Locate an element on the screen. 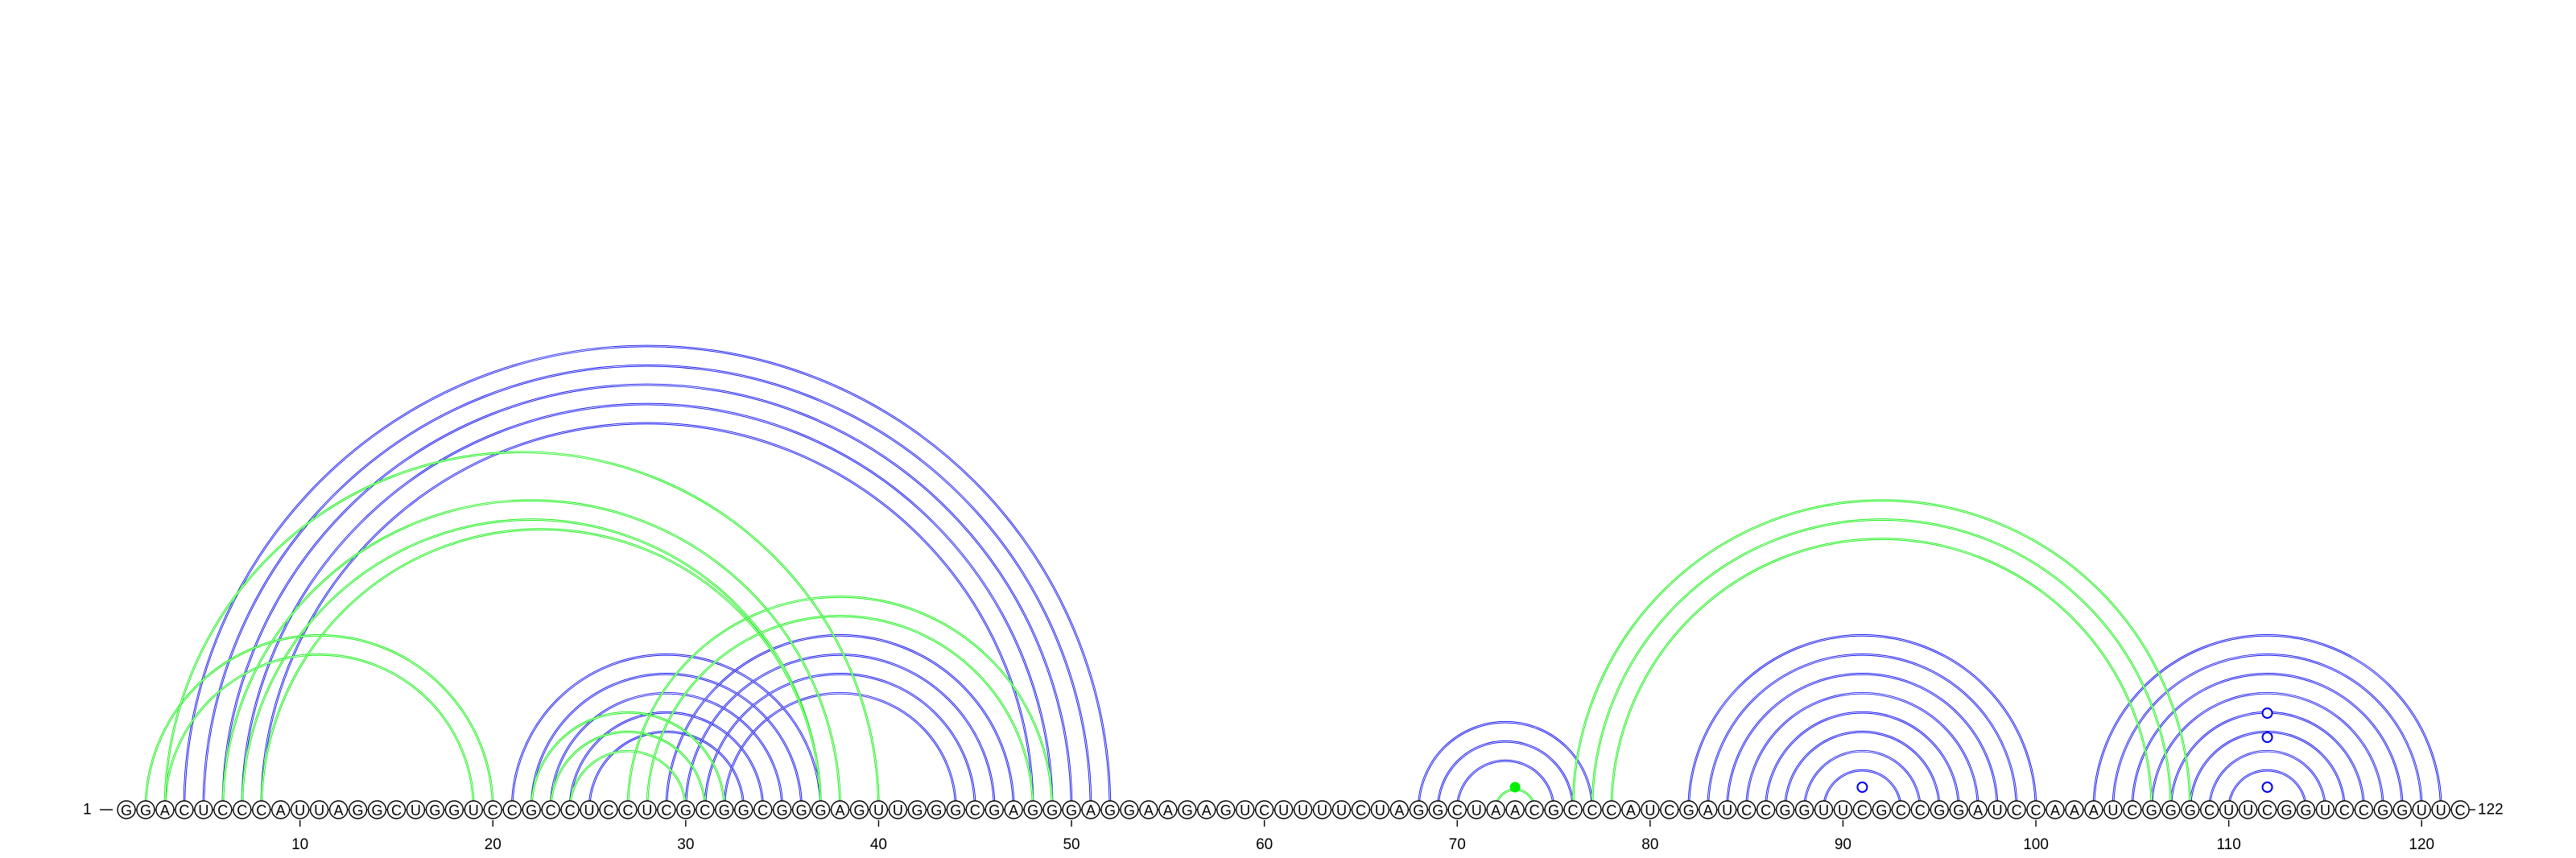 The height and width of the screenshot is (858, 2576). nucleotide-76: C is located at coordinates (1573, 809).